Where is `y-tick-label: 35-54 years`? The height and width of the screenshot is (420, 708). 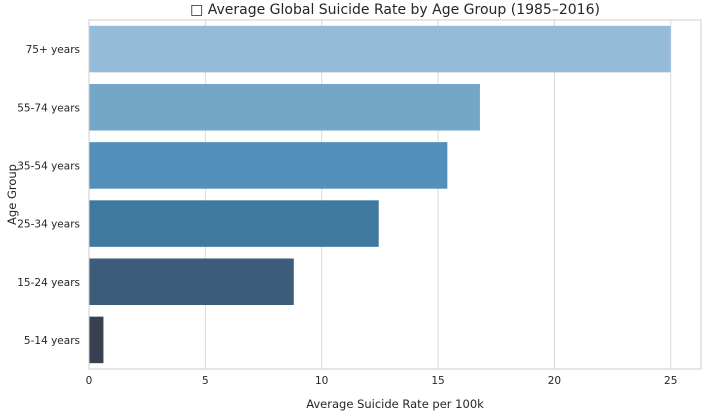 y-tick-label: 35-54 years is located at coordinates (48, 166).